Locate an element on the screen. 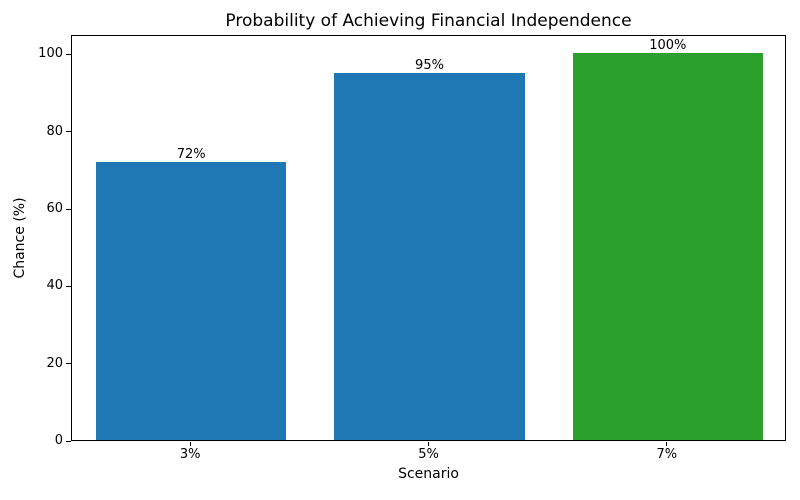 This screenshot has height=500, width=800. x-tick-label: 3% is located at coordinates (190, 454).